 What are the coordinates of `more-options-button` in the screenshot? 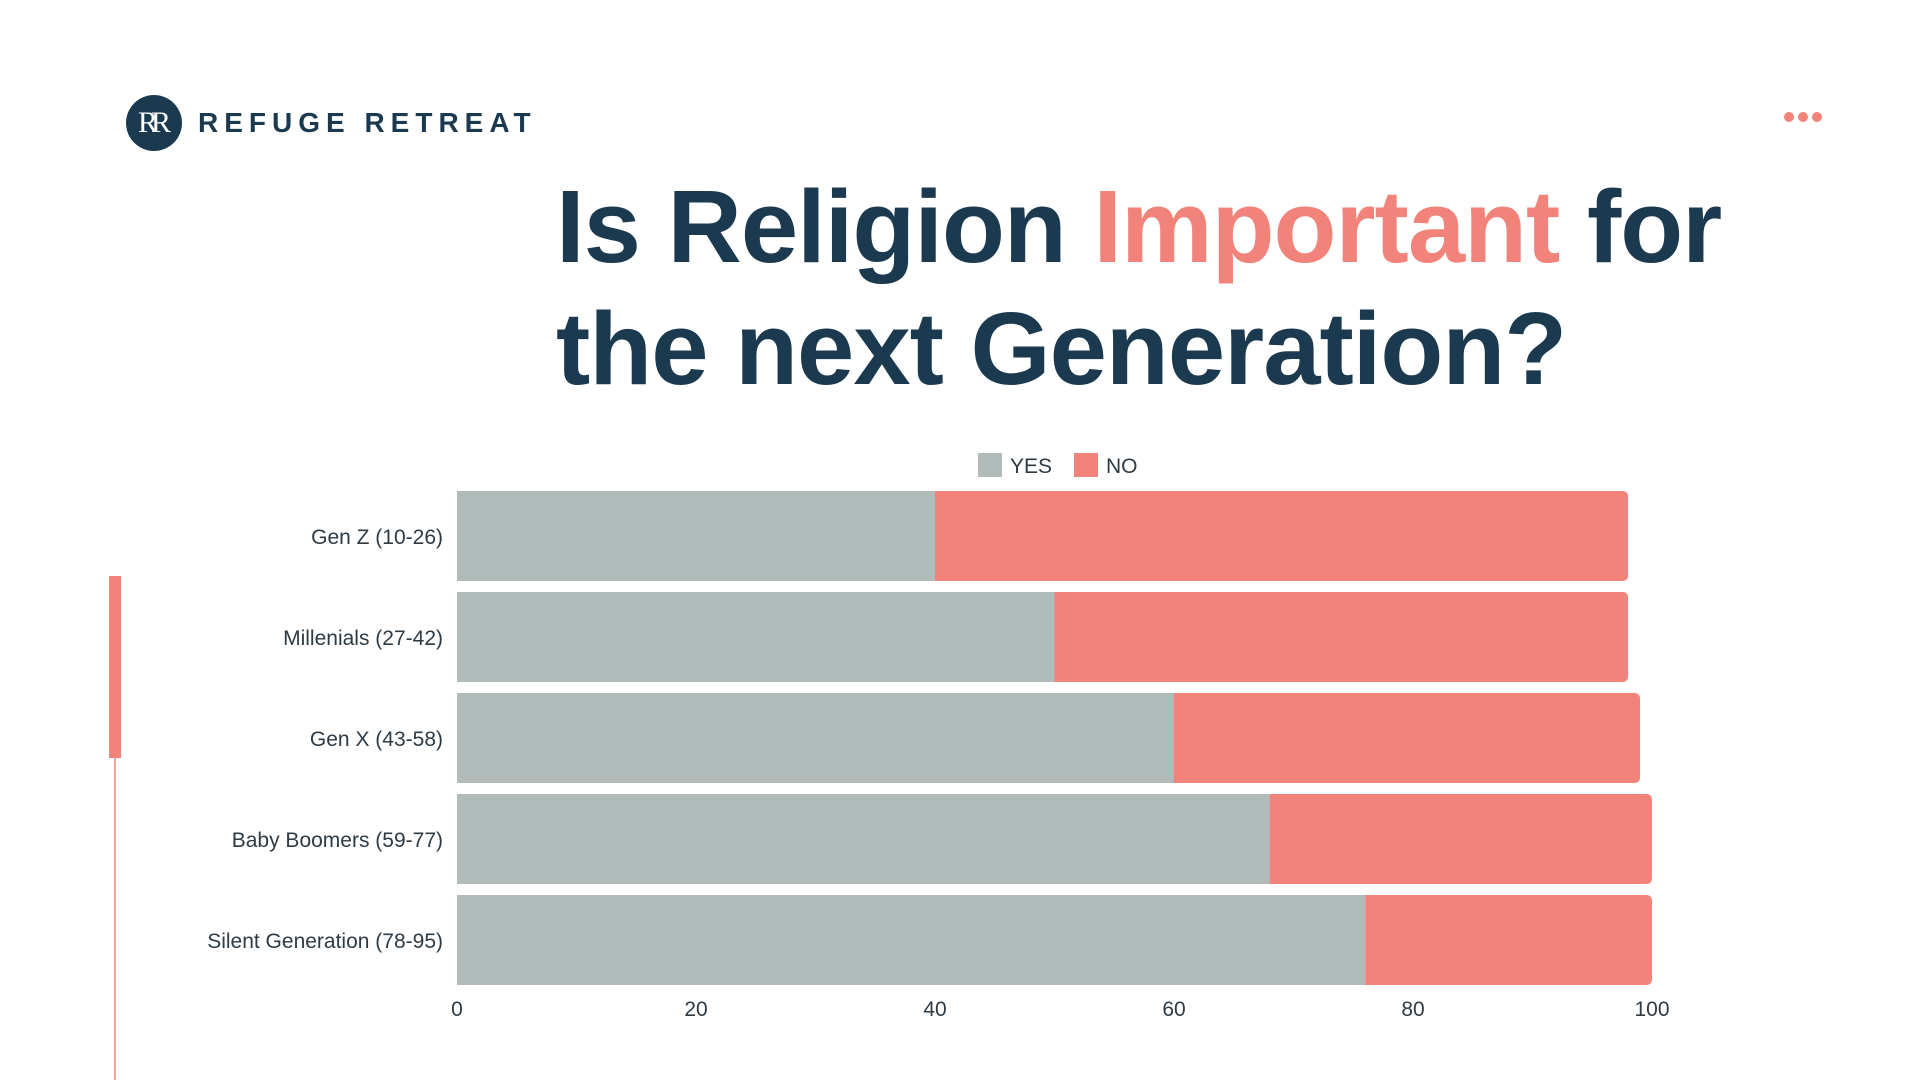 It's located at (1803, 117).